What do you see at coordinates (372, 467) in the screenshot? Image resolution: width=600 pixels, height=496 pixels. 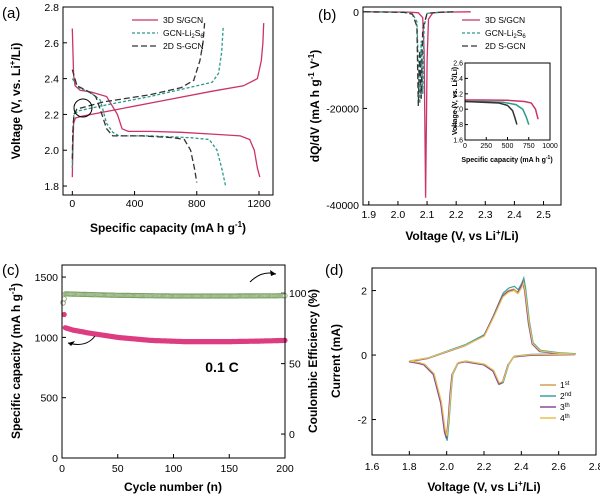 I see `x-tick-label: 1.6` at bounding box center [372, 467].